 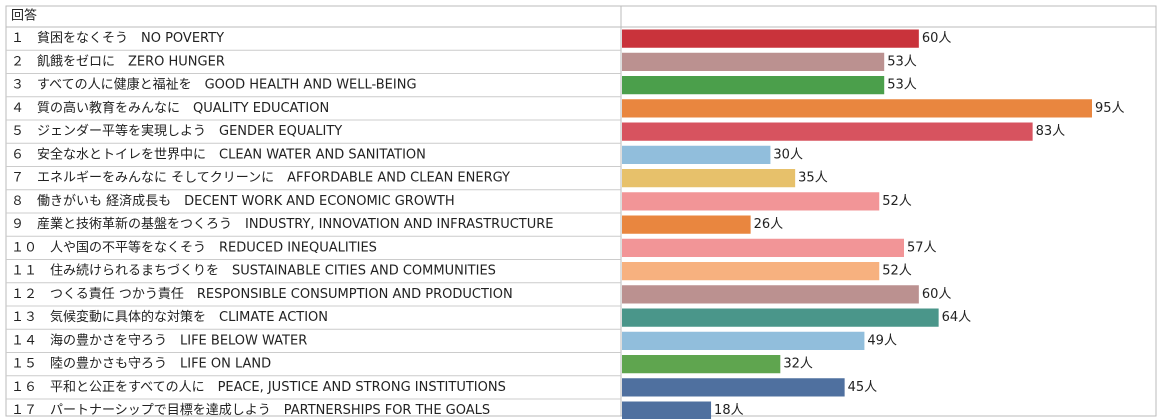 I want to click on value-label: 45人, so click(x=863, y=387).